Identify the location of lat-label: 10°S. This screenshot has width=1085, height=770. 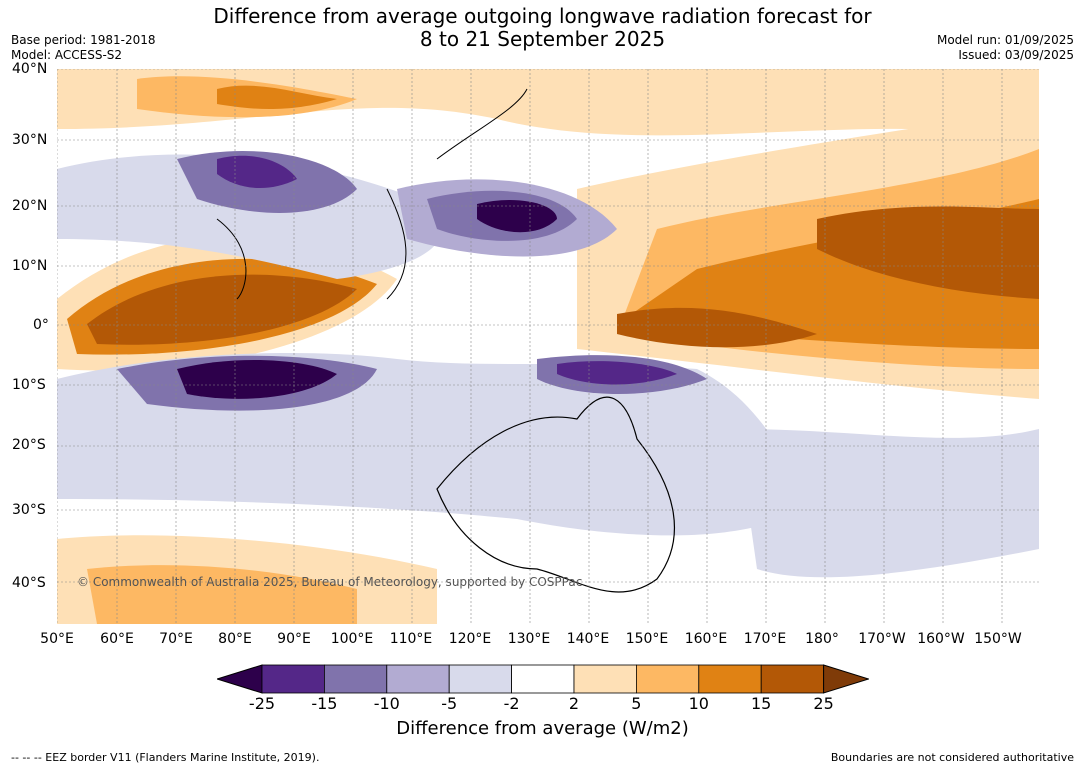
(29, 385).